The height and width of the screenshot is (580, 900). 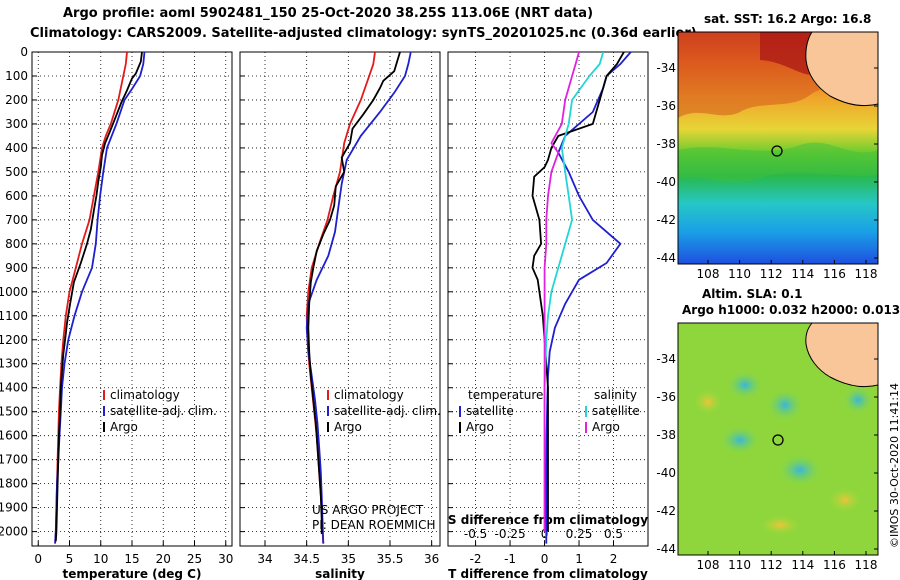 I want to click on difference-xtick-label: 0, so click(x=545, y=559).